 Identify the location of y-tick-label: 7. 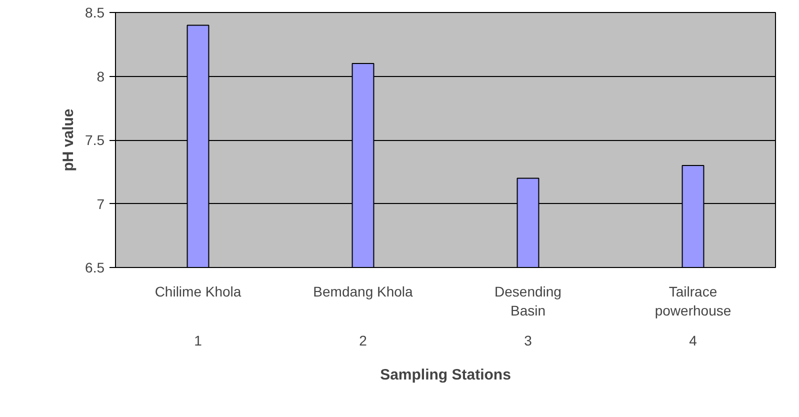
(100, 204).